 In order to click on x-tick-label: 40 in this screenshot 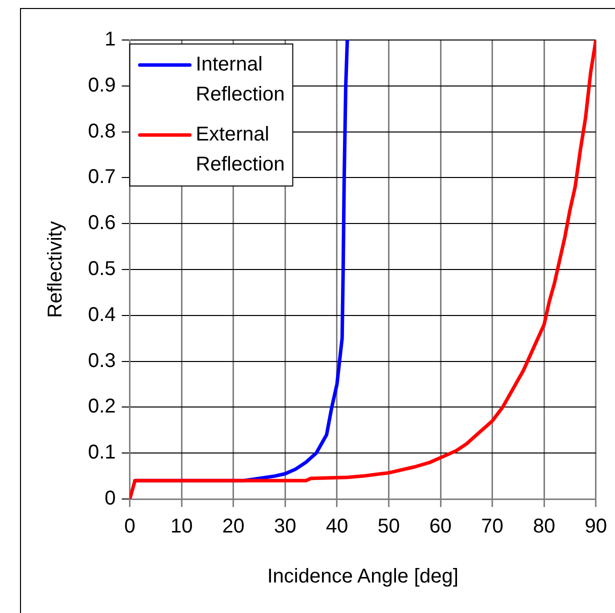, I will do `click(337, 527)`.